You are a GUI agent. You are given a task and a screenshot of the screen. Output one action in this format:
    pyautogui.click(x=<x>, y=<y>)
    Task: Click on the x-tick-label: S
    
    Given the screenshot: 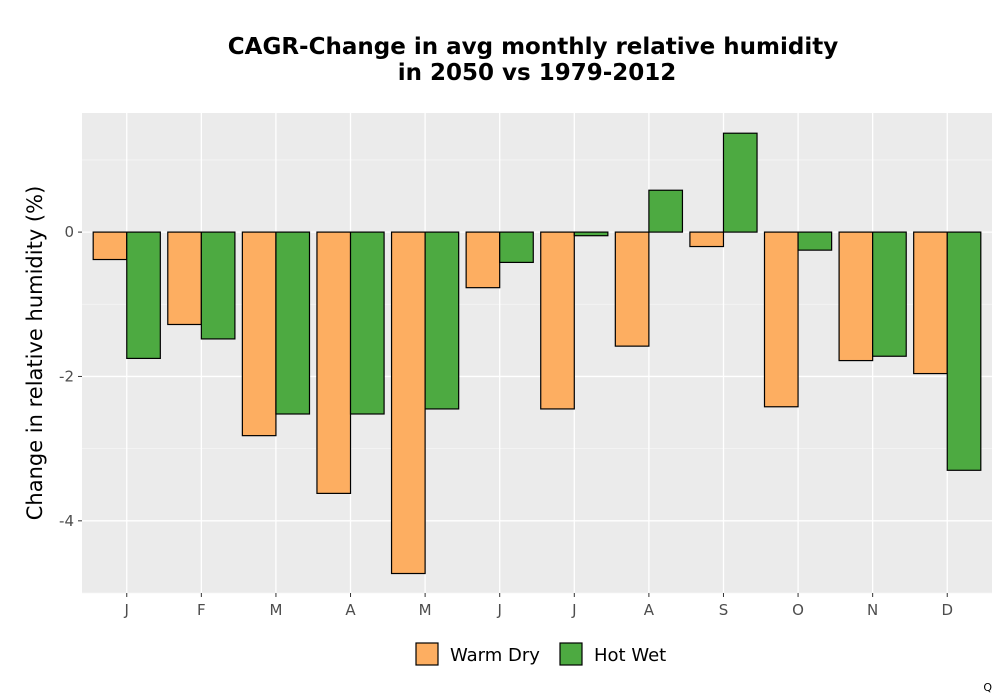 What is the action you would take?
    pyautogui.click(x=724, y=610)
    